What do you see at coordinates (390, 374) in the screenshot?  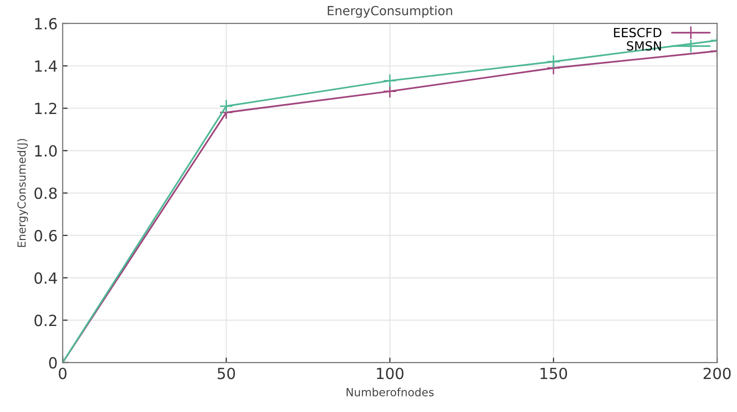 I see `x-tick-label: 100` at bounding box center [390, 374].